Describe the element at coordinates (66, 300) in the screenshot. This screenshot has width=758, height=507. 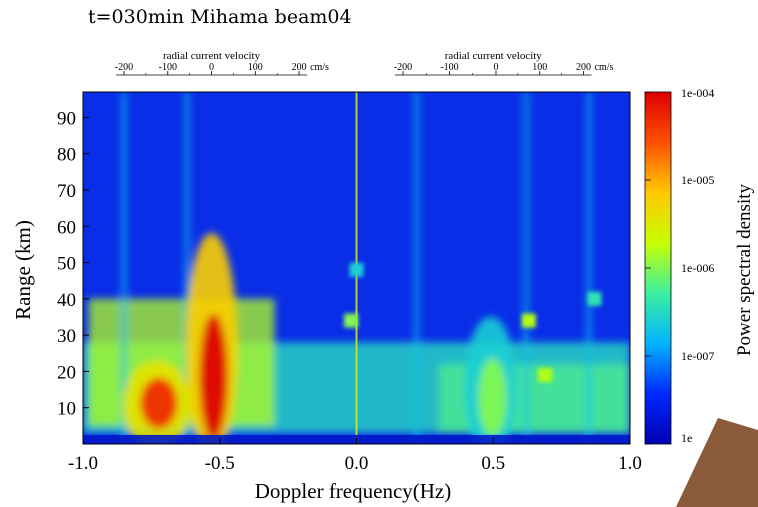
I see `y-tick-label: 40` at that location.